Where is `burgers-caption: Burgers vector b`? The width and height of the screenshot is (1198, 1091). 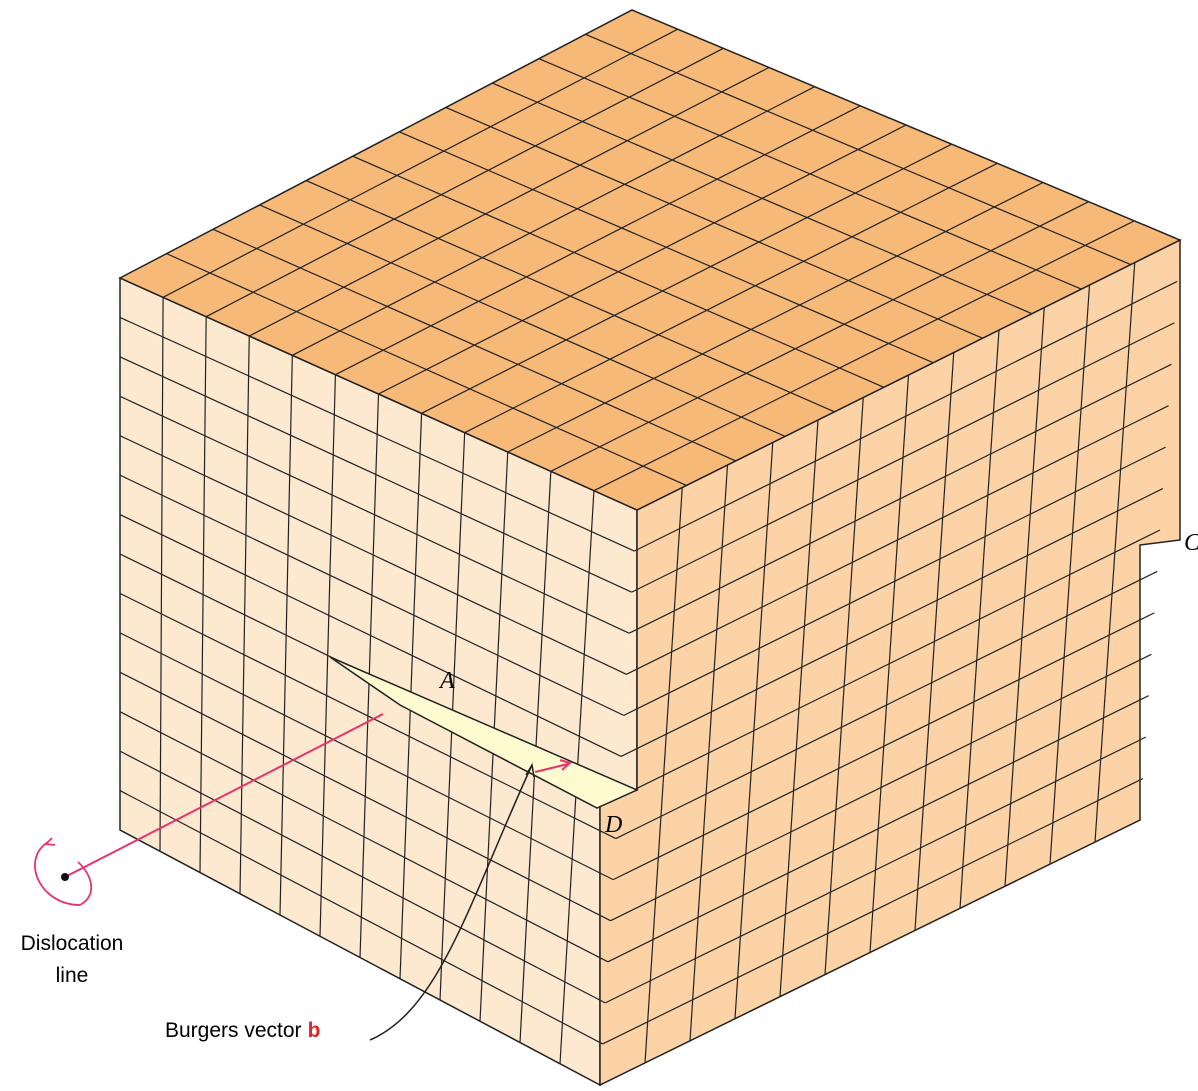
burgers-caption: Burgers vector b is located at coordinates (242, 1030).